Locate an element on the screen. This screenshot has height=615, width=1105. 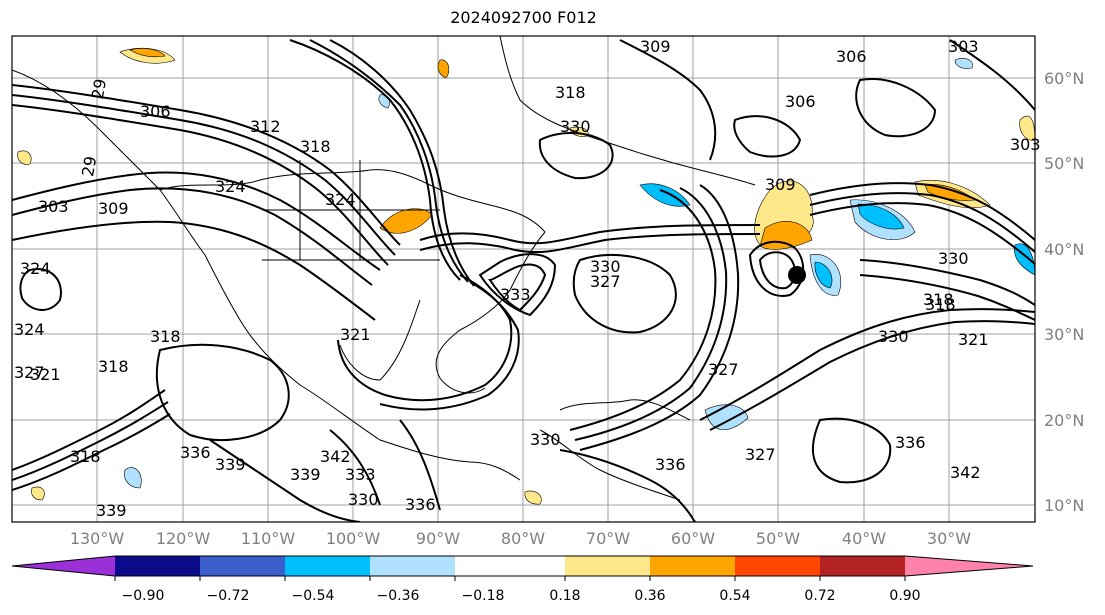
colorbar-tick: −0.18 is located at coordinates (483, 596).